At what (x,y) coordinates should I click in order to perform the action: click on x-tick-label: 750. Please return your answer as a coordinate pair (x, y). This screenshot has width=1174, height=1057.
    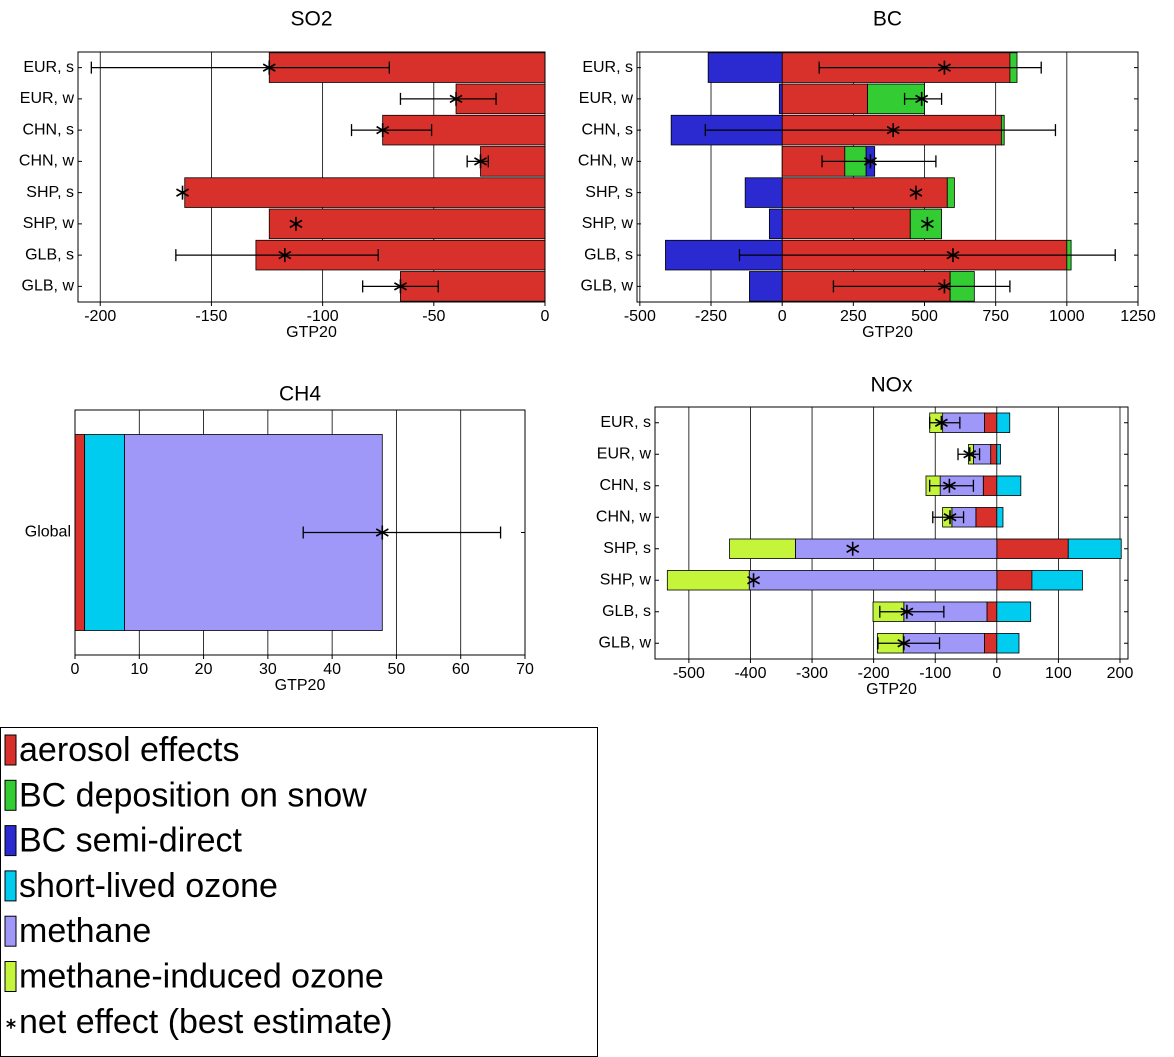
    Looking at the image, I should click on (995, 316).